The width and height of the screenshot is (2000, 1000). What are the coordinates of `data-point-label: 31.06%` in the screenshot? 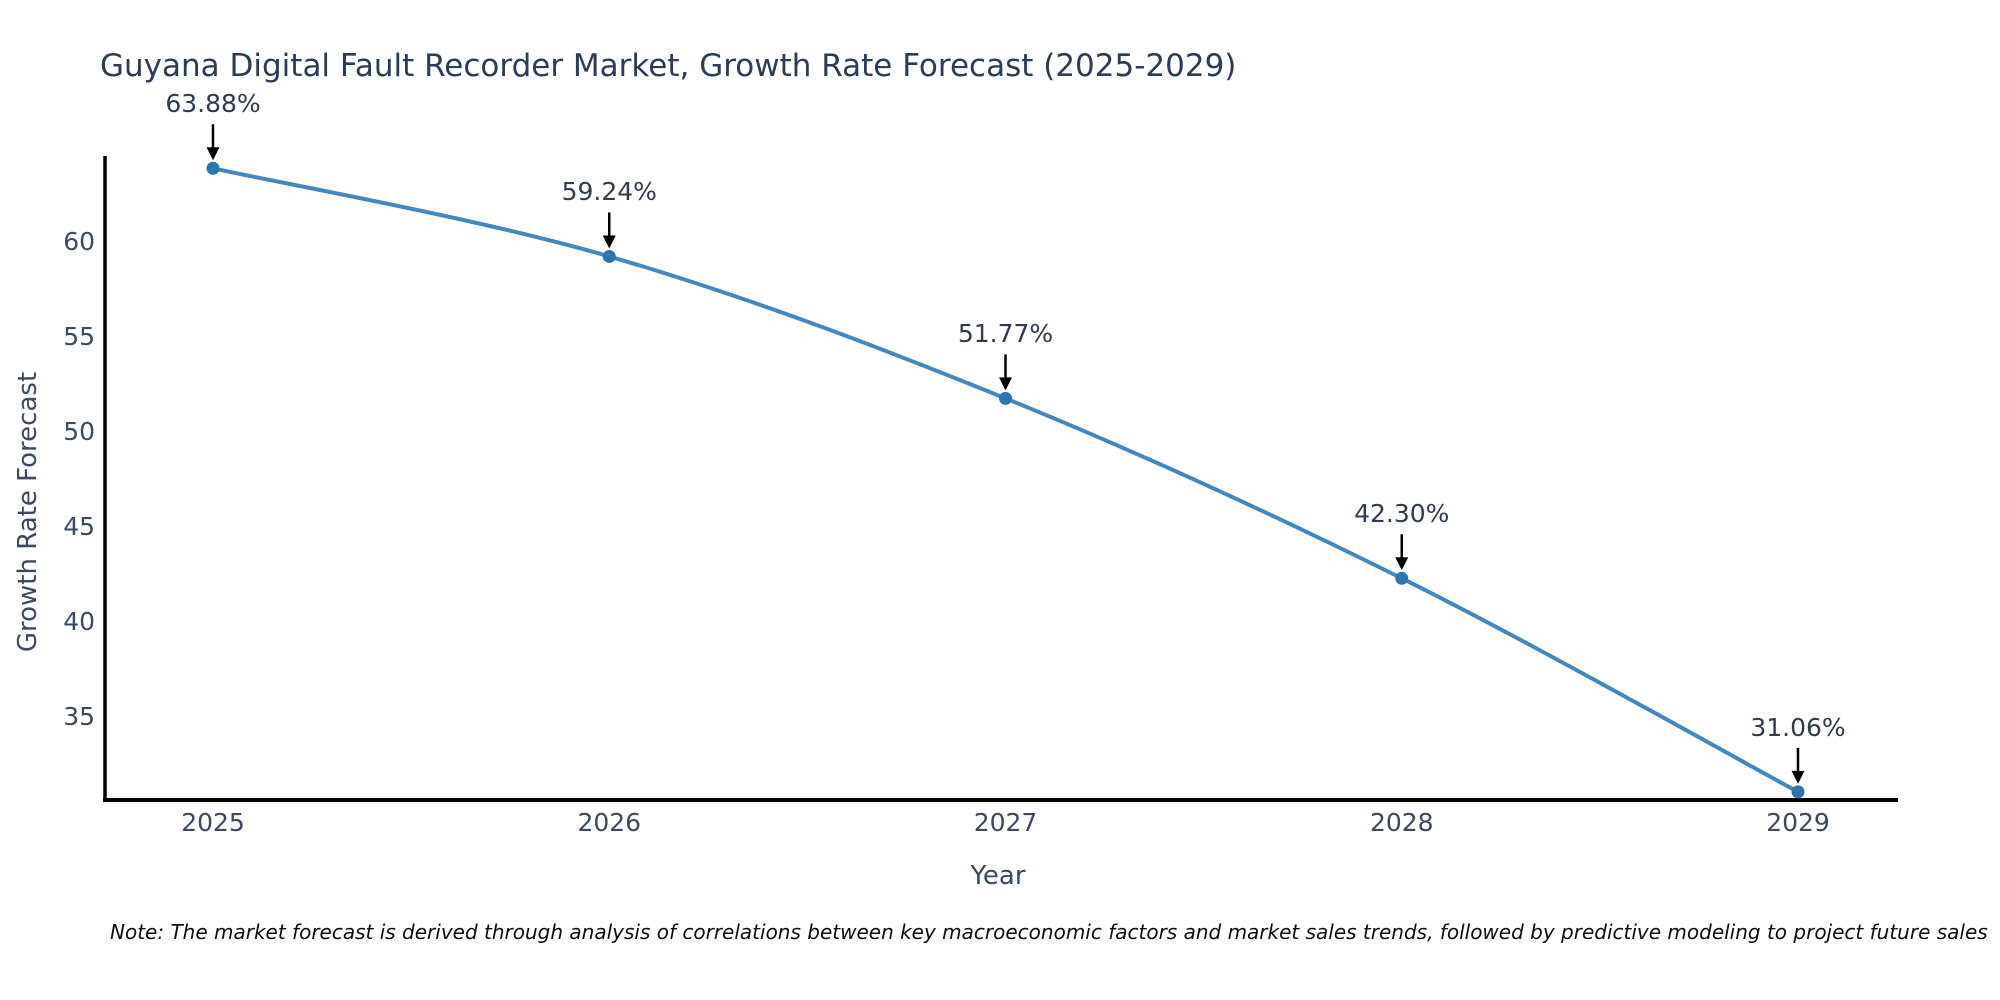 It's located at (1798, 727).